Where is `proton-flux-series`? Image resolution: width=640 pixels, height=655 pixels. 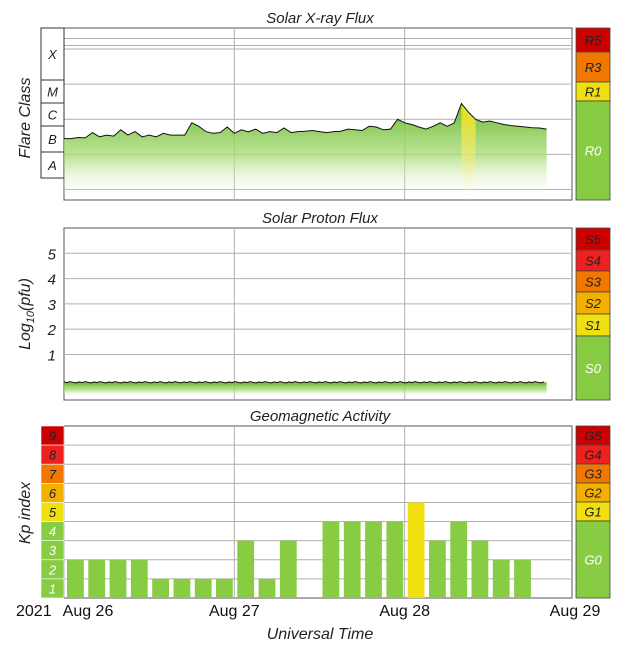
proton-flux-series is located at coordinates (305, 389).